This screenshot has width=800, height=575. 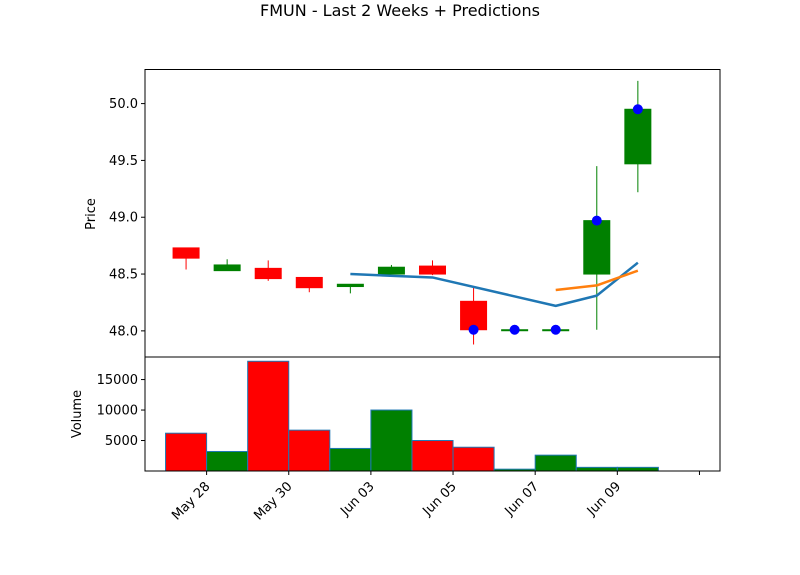 I want to click on chart-title: FMUN - Last 2 Weeks + Predictions, so click(x=400, y=10).